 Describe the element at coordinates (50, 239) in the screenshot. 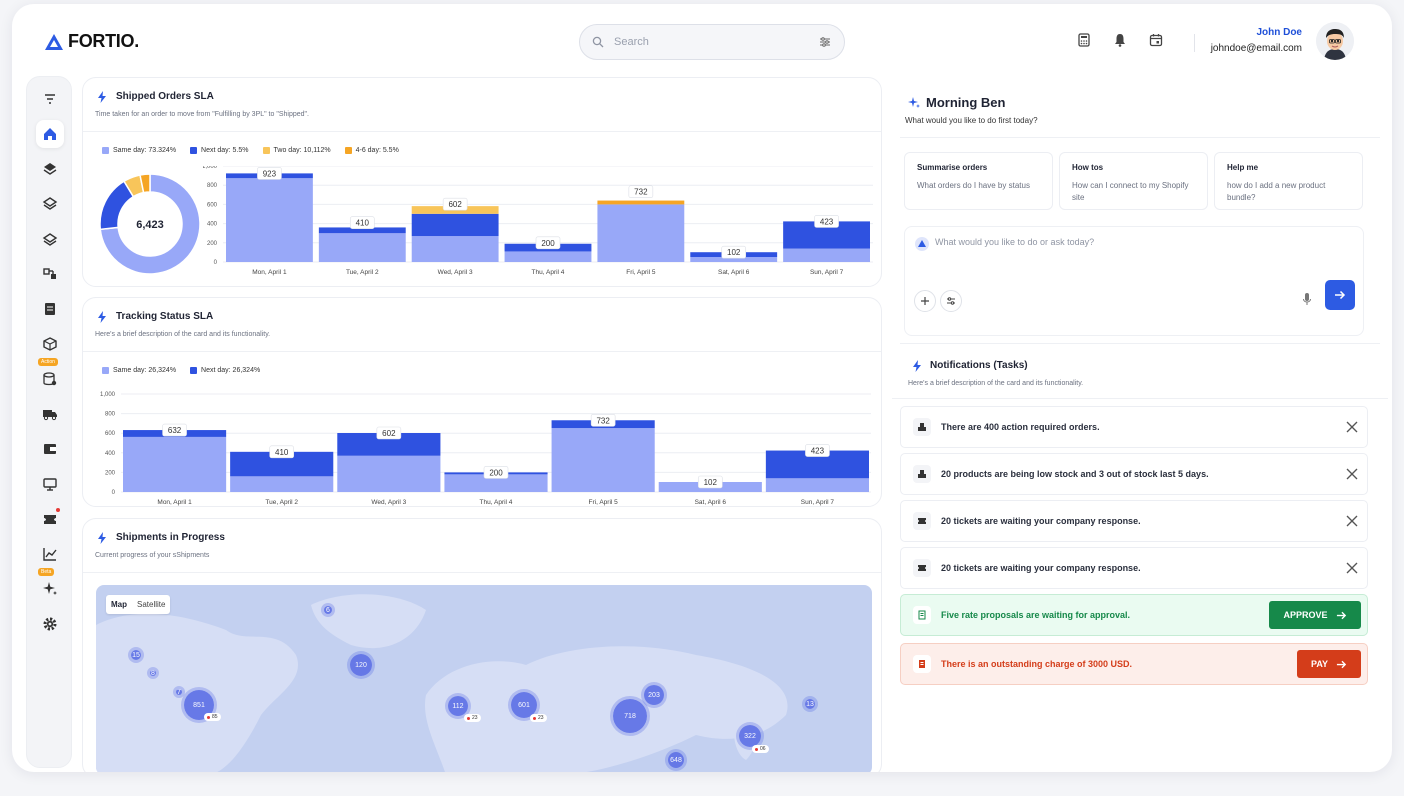

I see `sidebar-item-stack` at that location.